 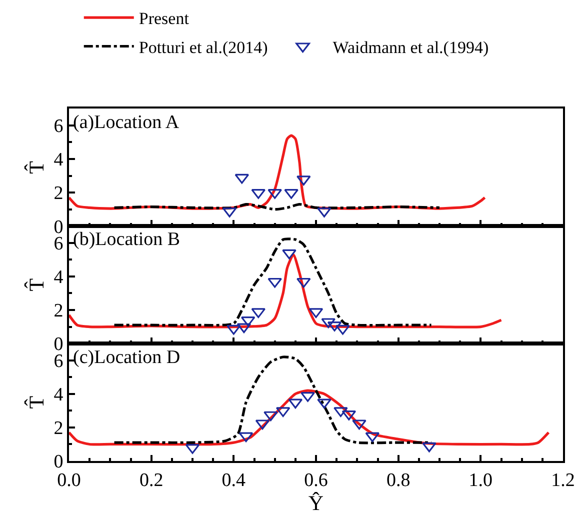 I want to click on x-tick-label: 1.2, so click(x=563, y=480).